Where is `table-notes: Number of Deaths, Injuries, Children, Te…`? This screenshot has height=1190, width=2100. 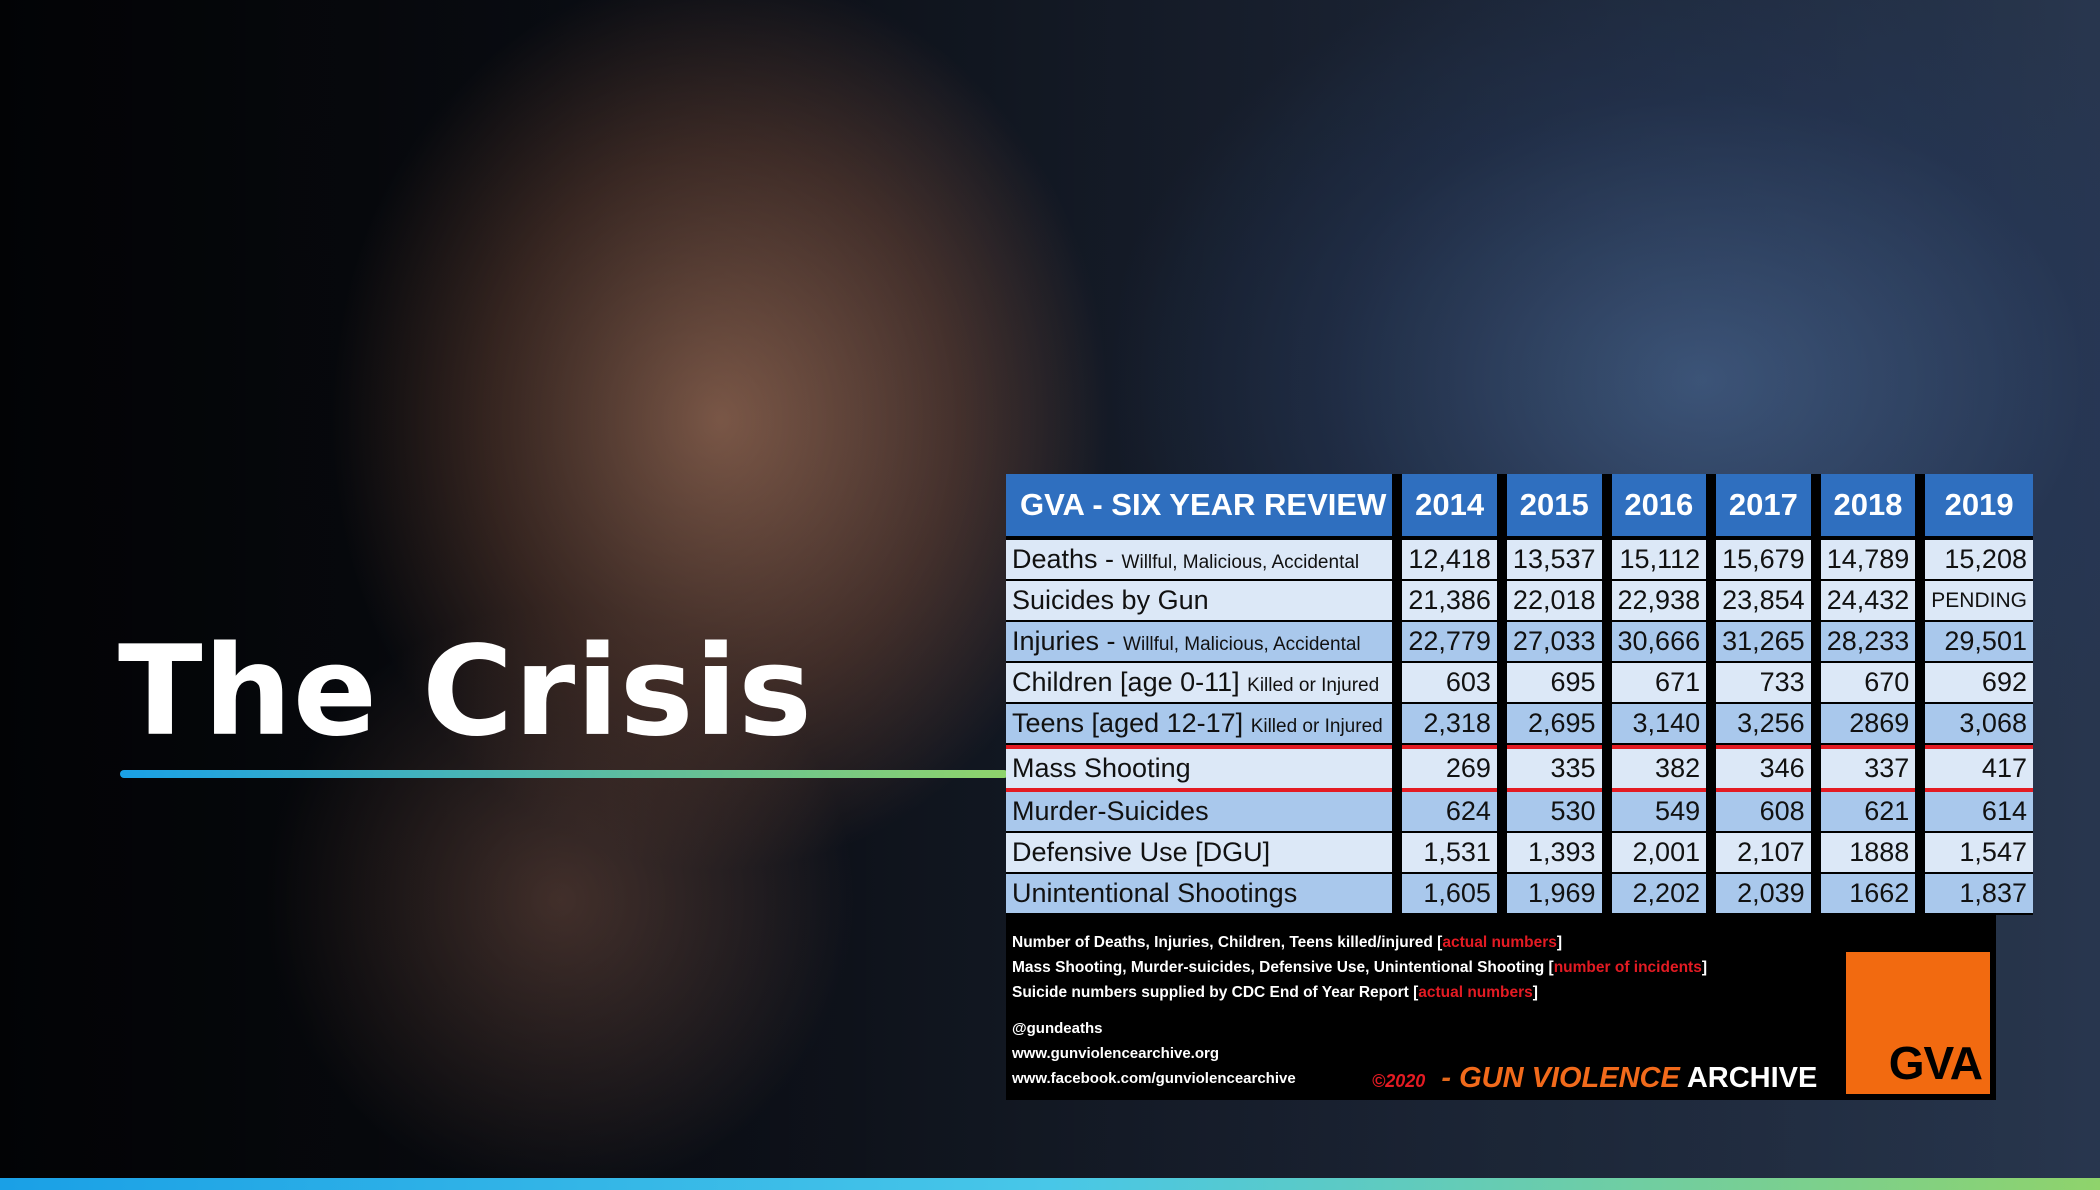
table-notes: Number of Deaths, Injuries, Children, Te… is located at coordinates (1359, 967).